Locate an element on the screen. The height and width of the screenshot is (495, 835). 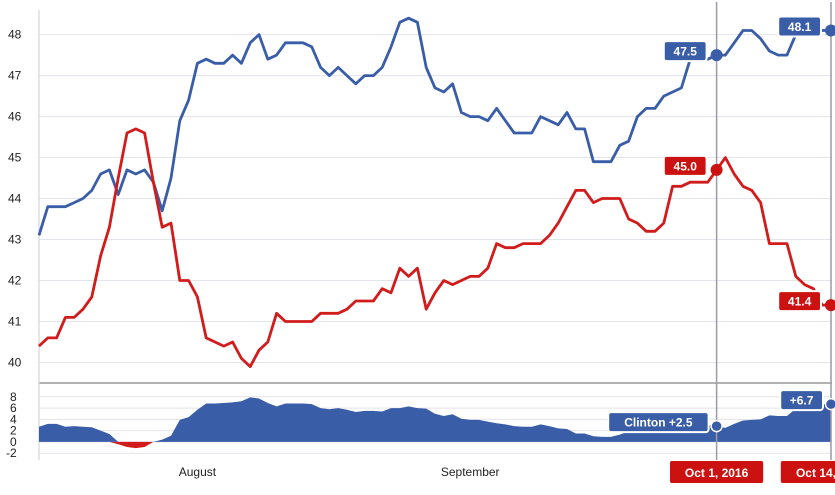
diff-negative-area is located at coordinates (435, 445).